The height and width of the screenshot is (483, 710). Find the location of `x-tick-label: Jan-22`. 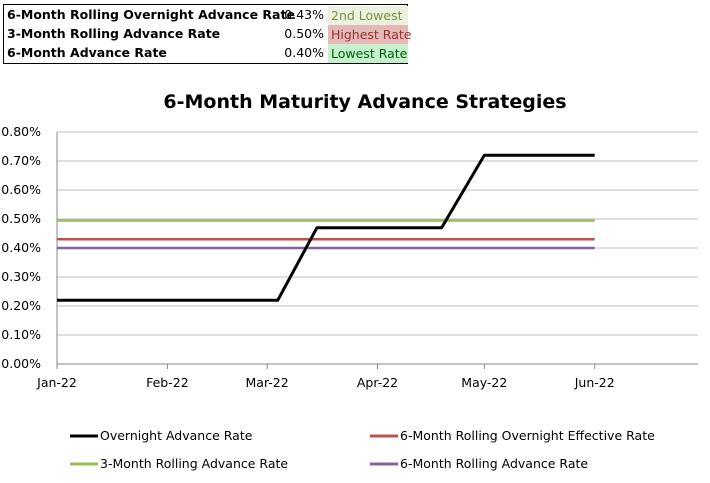

x-tick-label: Jan-22 is located at coordinates (56, 382).